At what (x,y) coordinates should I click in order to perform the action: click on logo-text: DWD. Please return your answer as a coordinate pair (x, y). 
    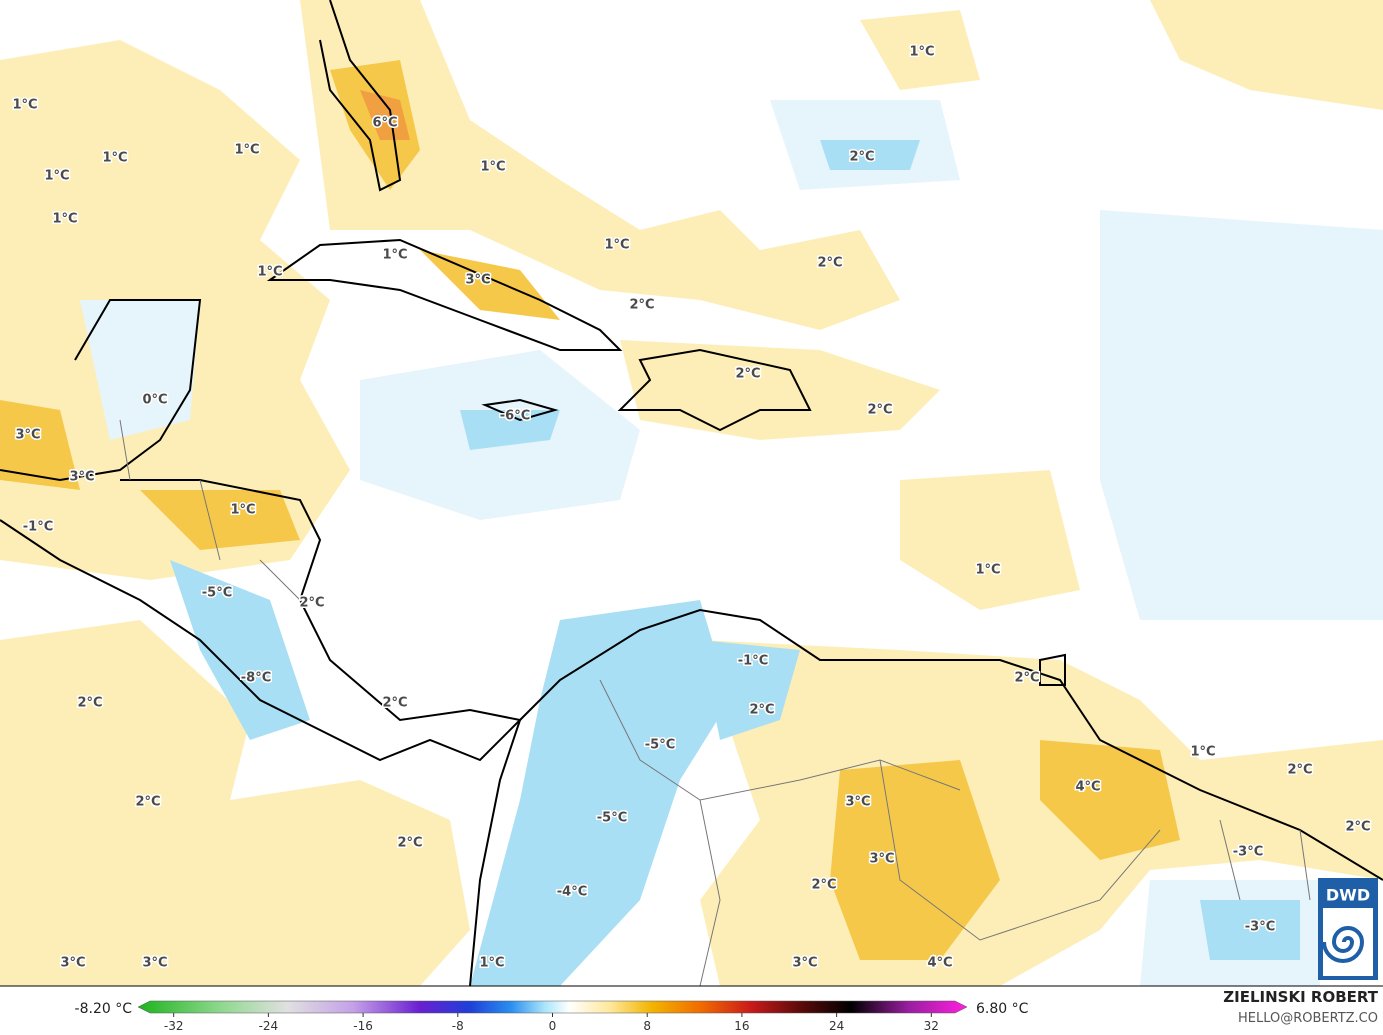
    Looking at the image, I should click on (1348, 895).